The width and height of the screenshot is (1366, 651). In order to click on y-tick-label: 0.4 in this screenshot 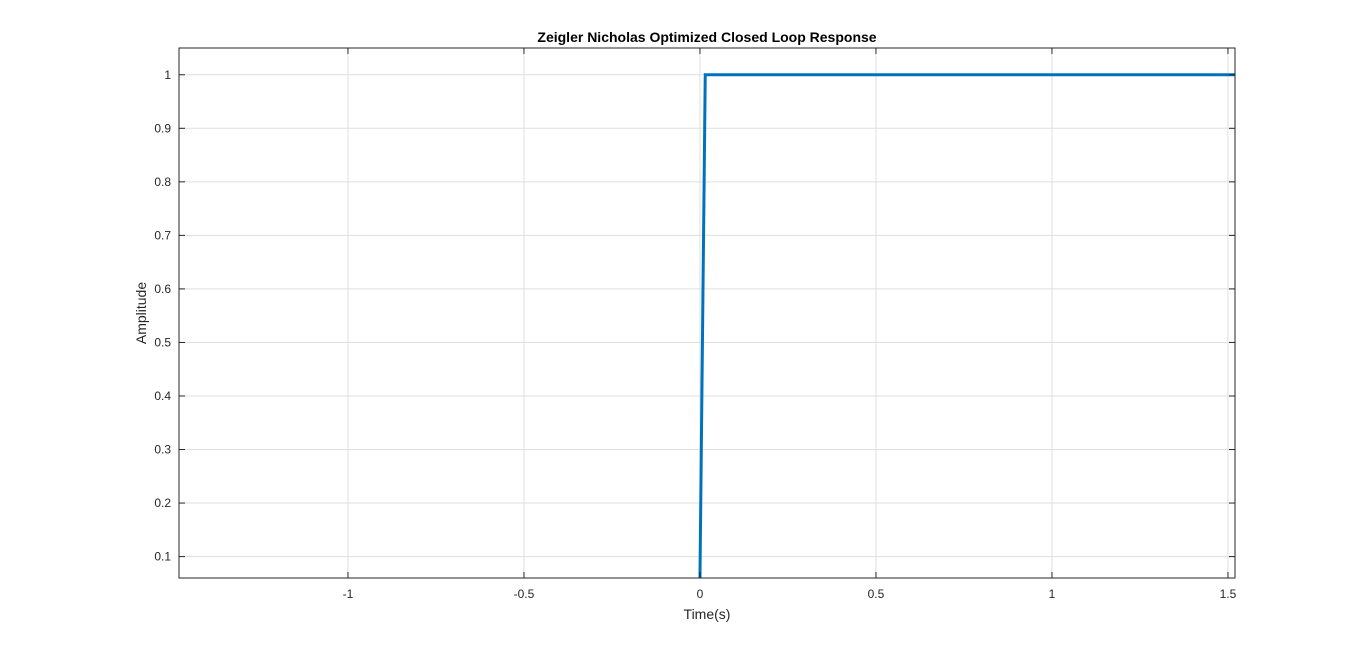, I will do `click(162, 396)`.